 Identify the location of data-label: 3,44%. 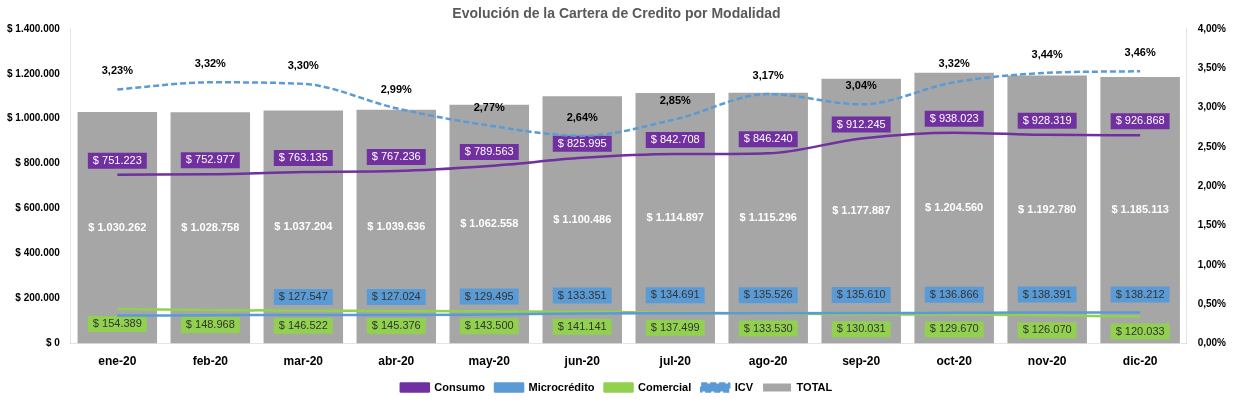
(1047, 53).